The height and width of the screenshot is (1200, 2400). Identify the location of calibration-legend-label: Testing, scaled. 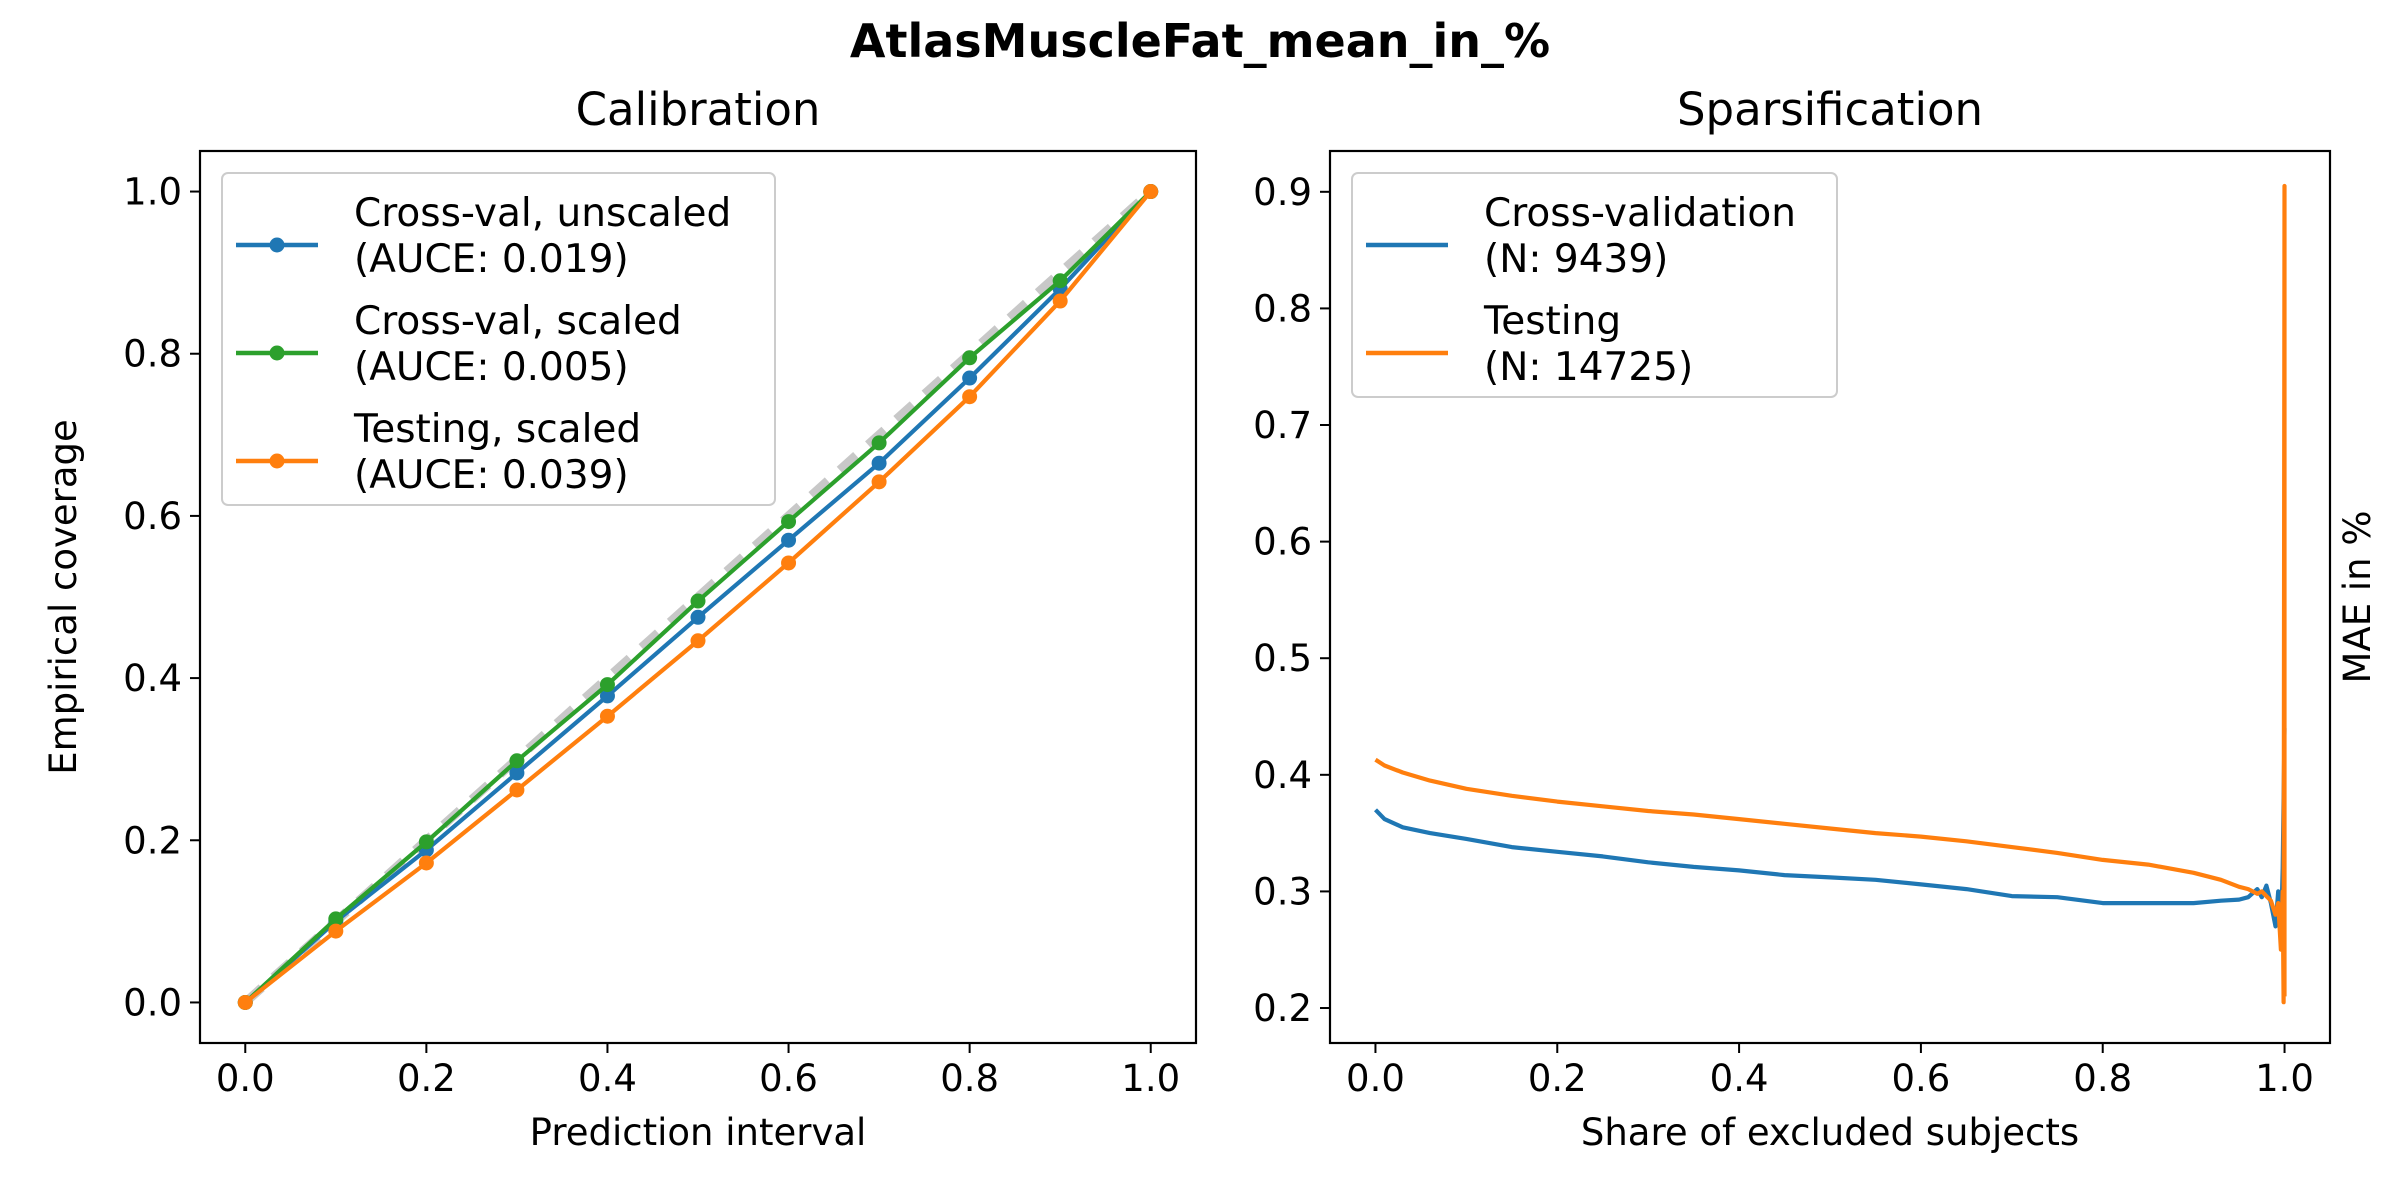
(497, 429).